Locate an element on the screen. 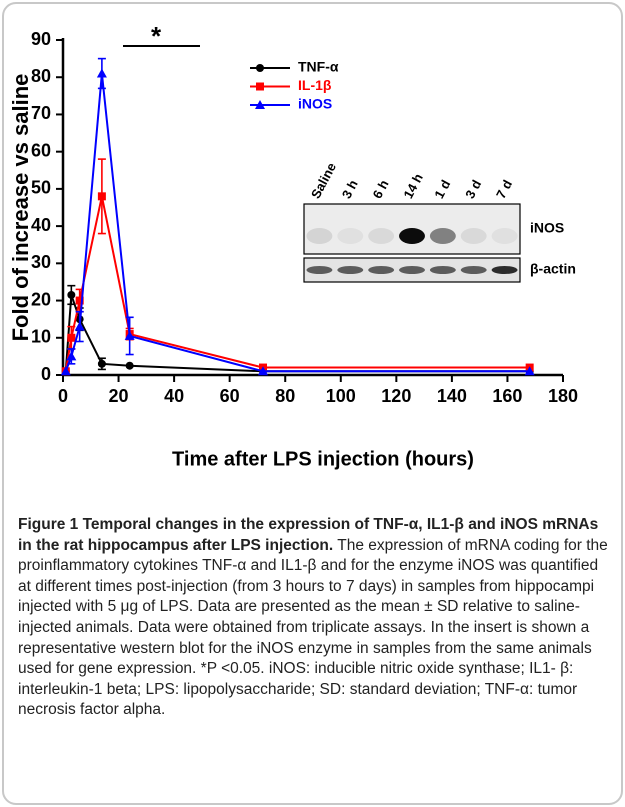 The height and width of the screenshot is (807, 625). x-tick-label: 20 is located at coordinates (119, 396).